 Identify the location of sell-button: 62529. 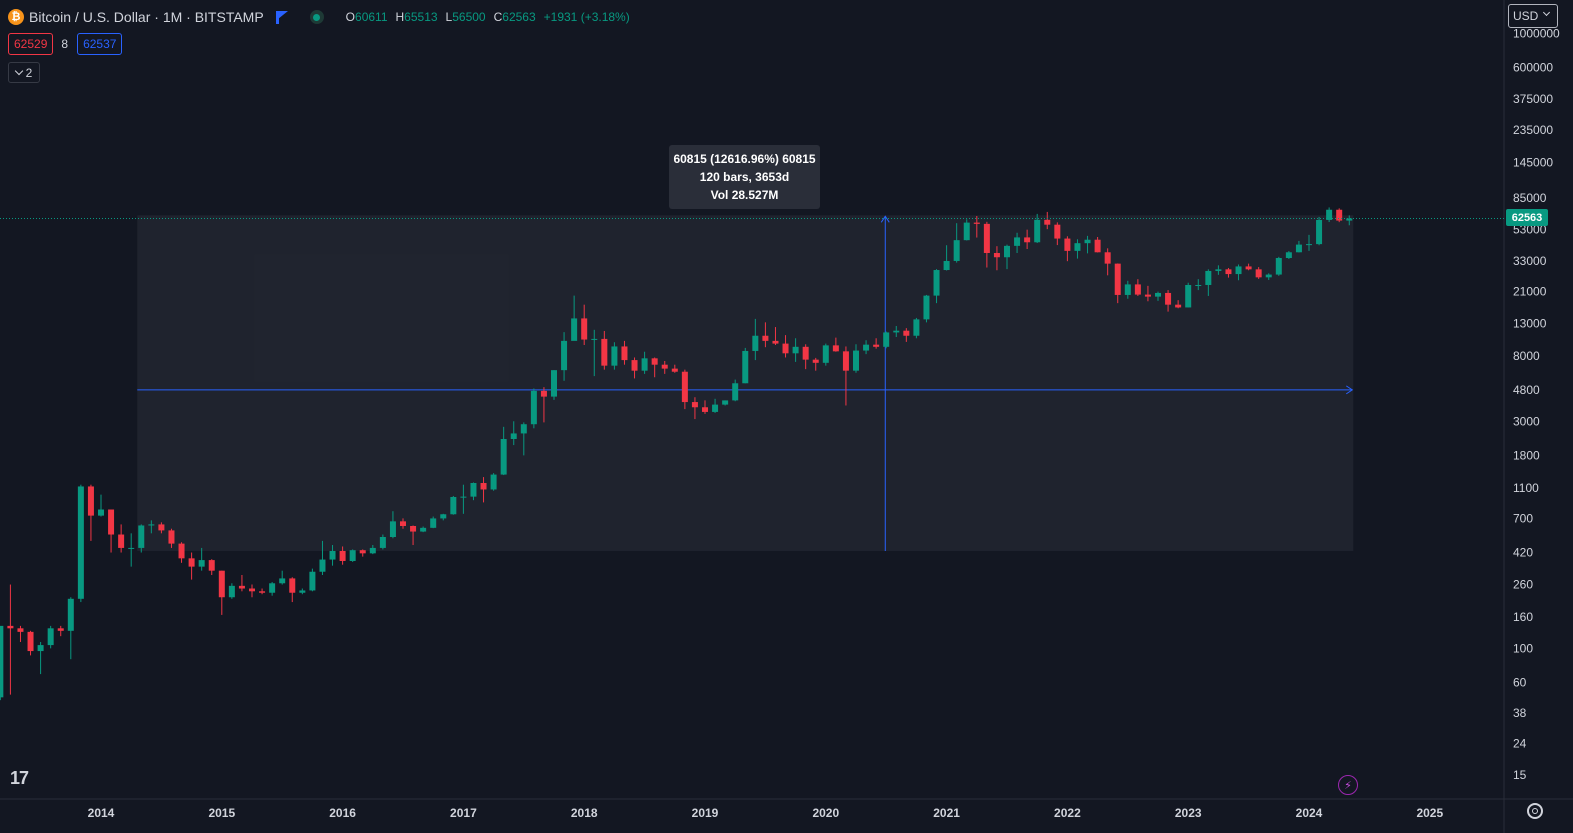
(31, 44).